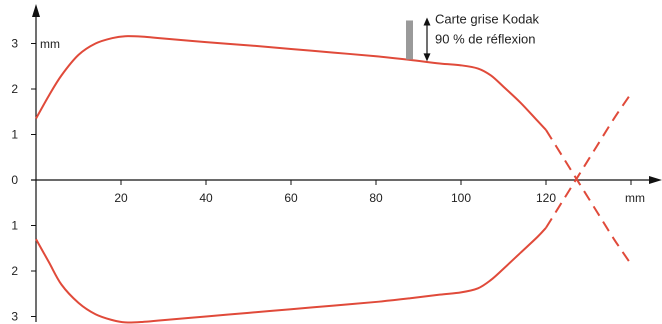 The height and width of the screenshot is (324, 662). Describe the element at coordinates (427, 21) in the screenshot. I see `arrow-head-up` at that location.